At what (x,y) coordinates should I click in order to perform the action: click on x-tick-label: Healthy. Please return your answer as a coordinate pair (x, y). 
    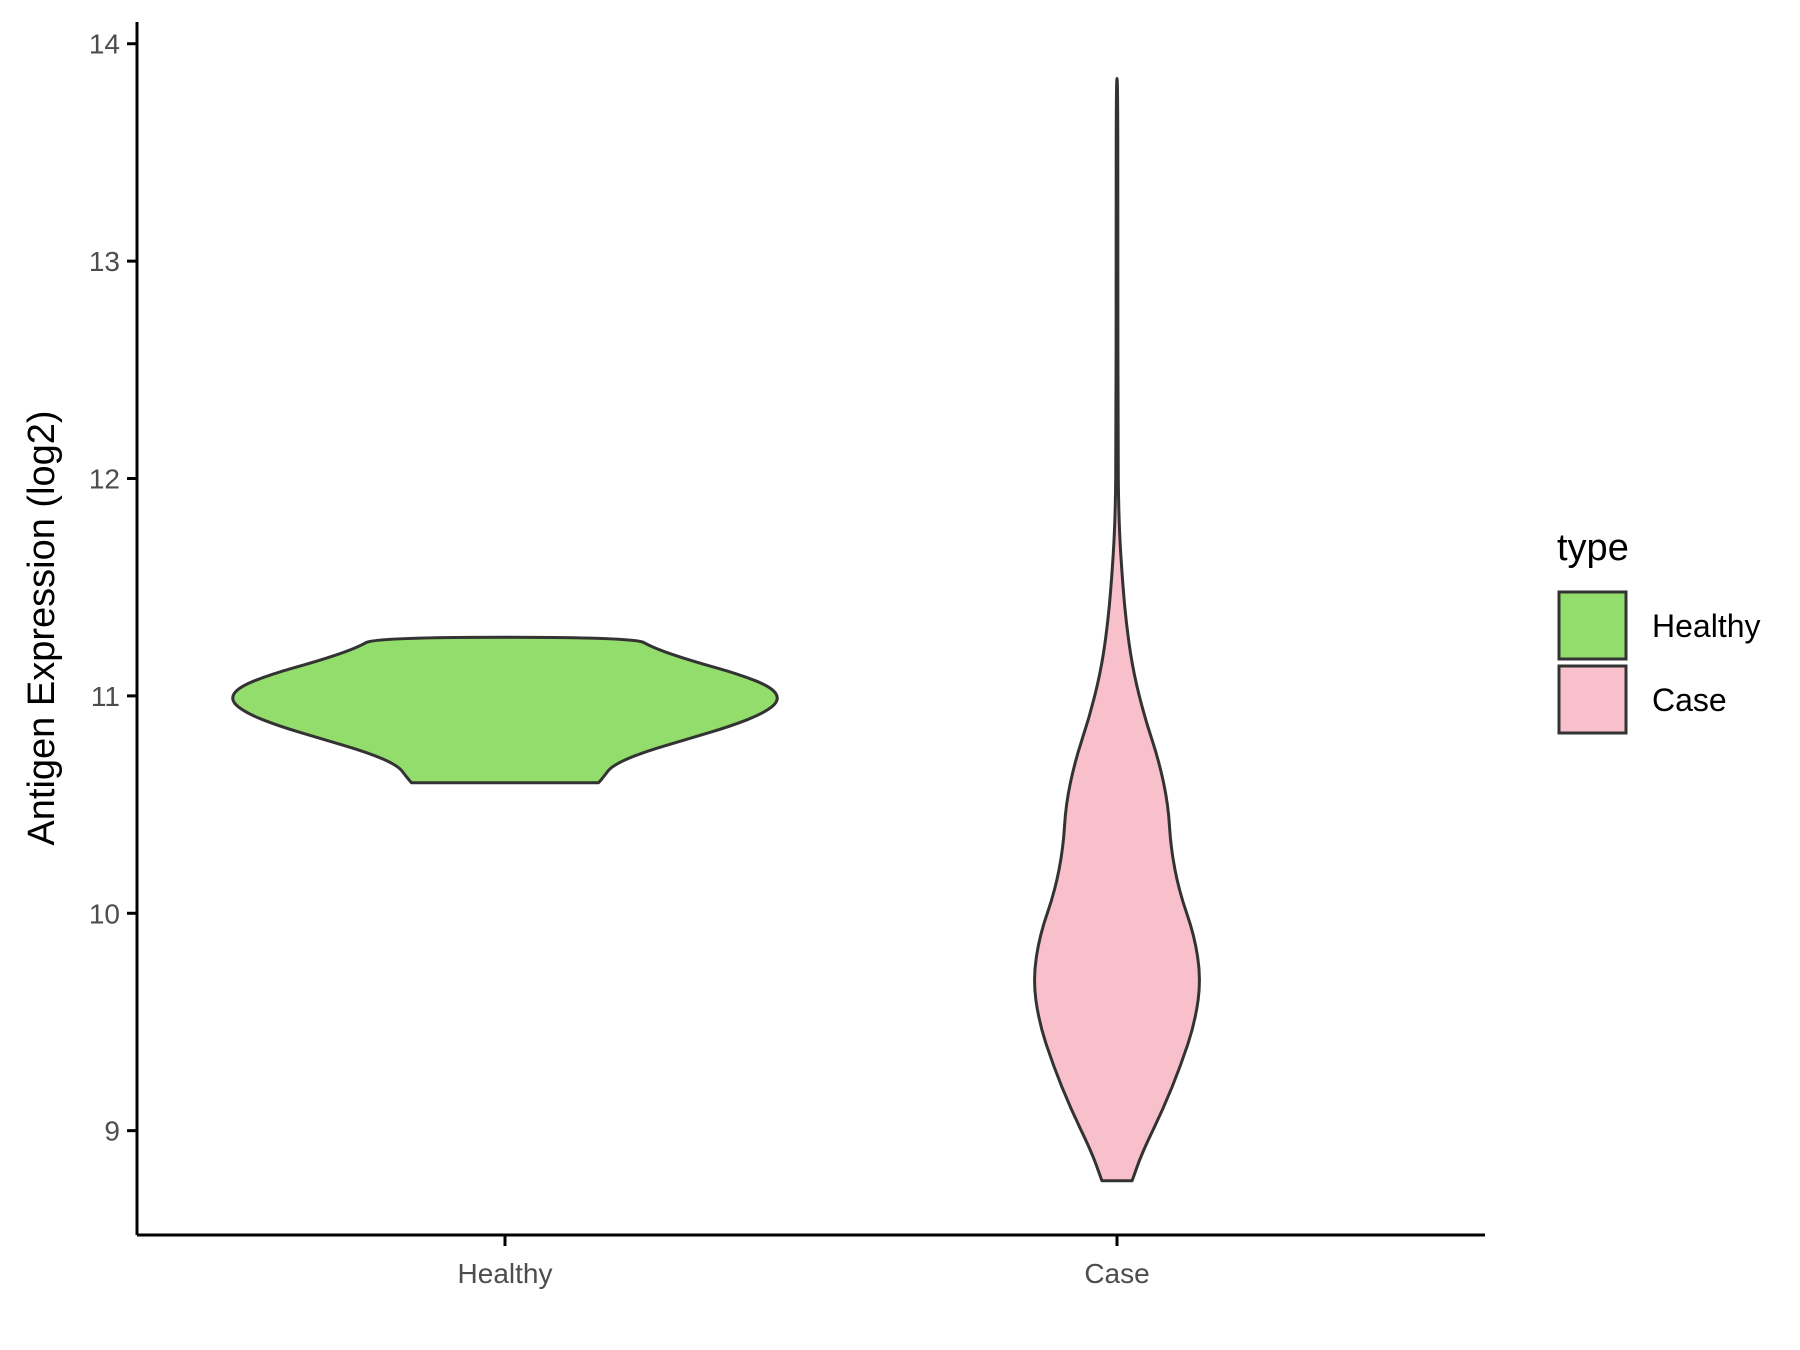
    Looking at the image, I should click on (505, 1273).